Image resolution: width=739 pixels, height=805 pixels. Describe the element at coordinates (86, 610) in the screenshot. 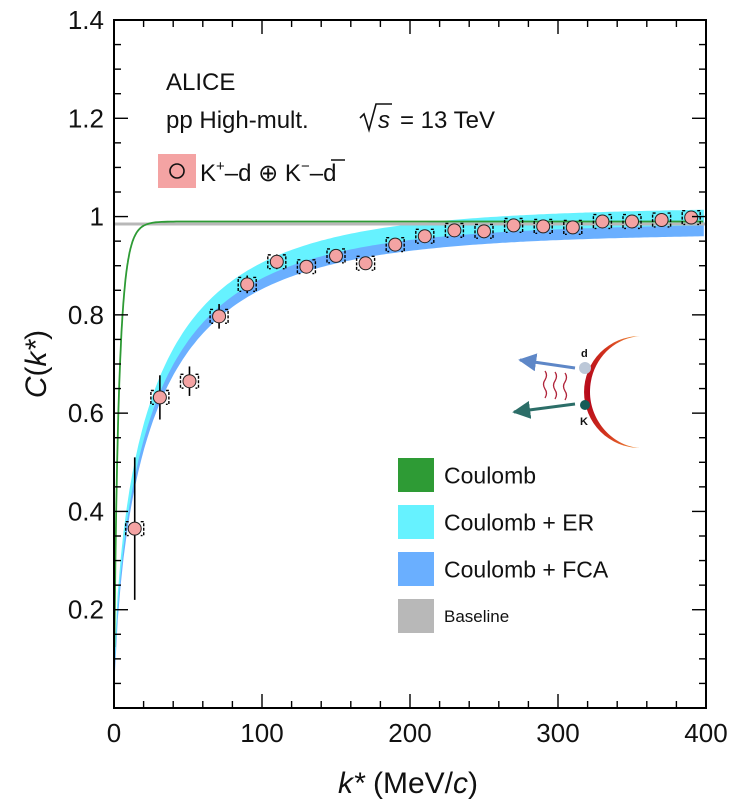

I see `y-tick-label: 0.2` at that location.